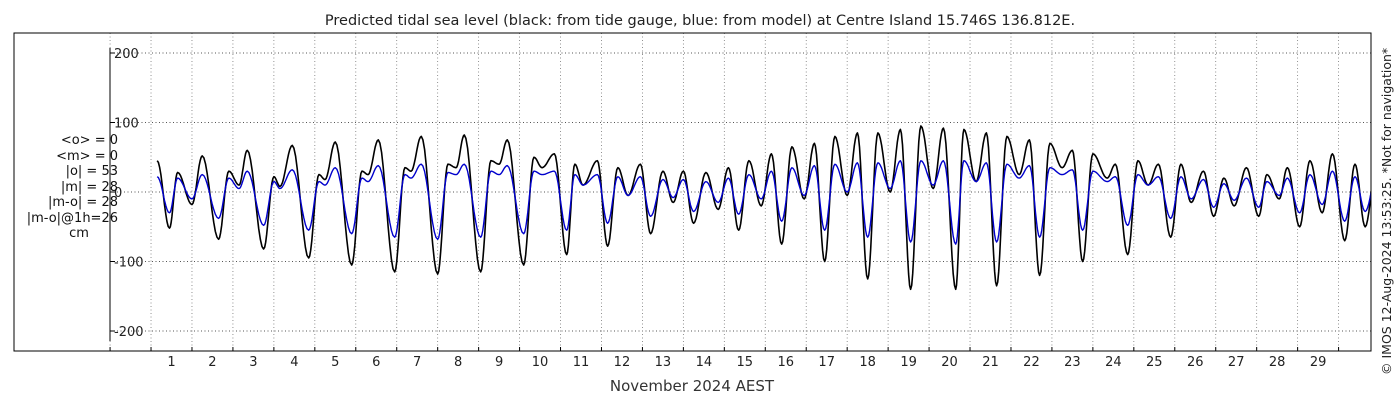  What do you see at coordinates (87, 156) in the screenshot?
I see `stat-mean-model: <m> = 0` at bounding box center [87, 156].